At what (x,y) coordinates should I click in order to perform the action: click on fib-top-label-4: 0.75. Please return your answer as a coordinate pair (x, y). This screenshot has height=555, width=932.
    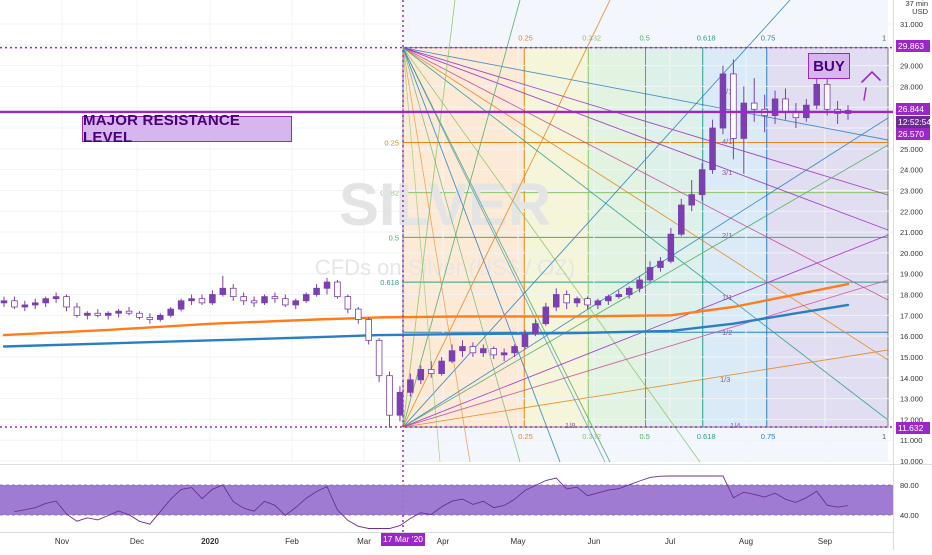
    Looking at the image, I should click on (768, 38).